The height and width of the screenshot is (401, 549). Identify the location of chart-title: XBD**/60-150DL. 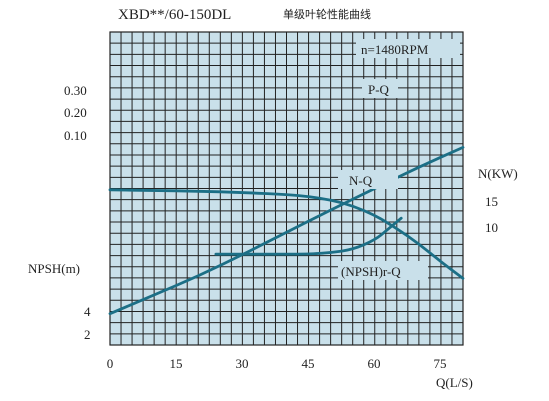
(174, 15).